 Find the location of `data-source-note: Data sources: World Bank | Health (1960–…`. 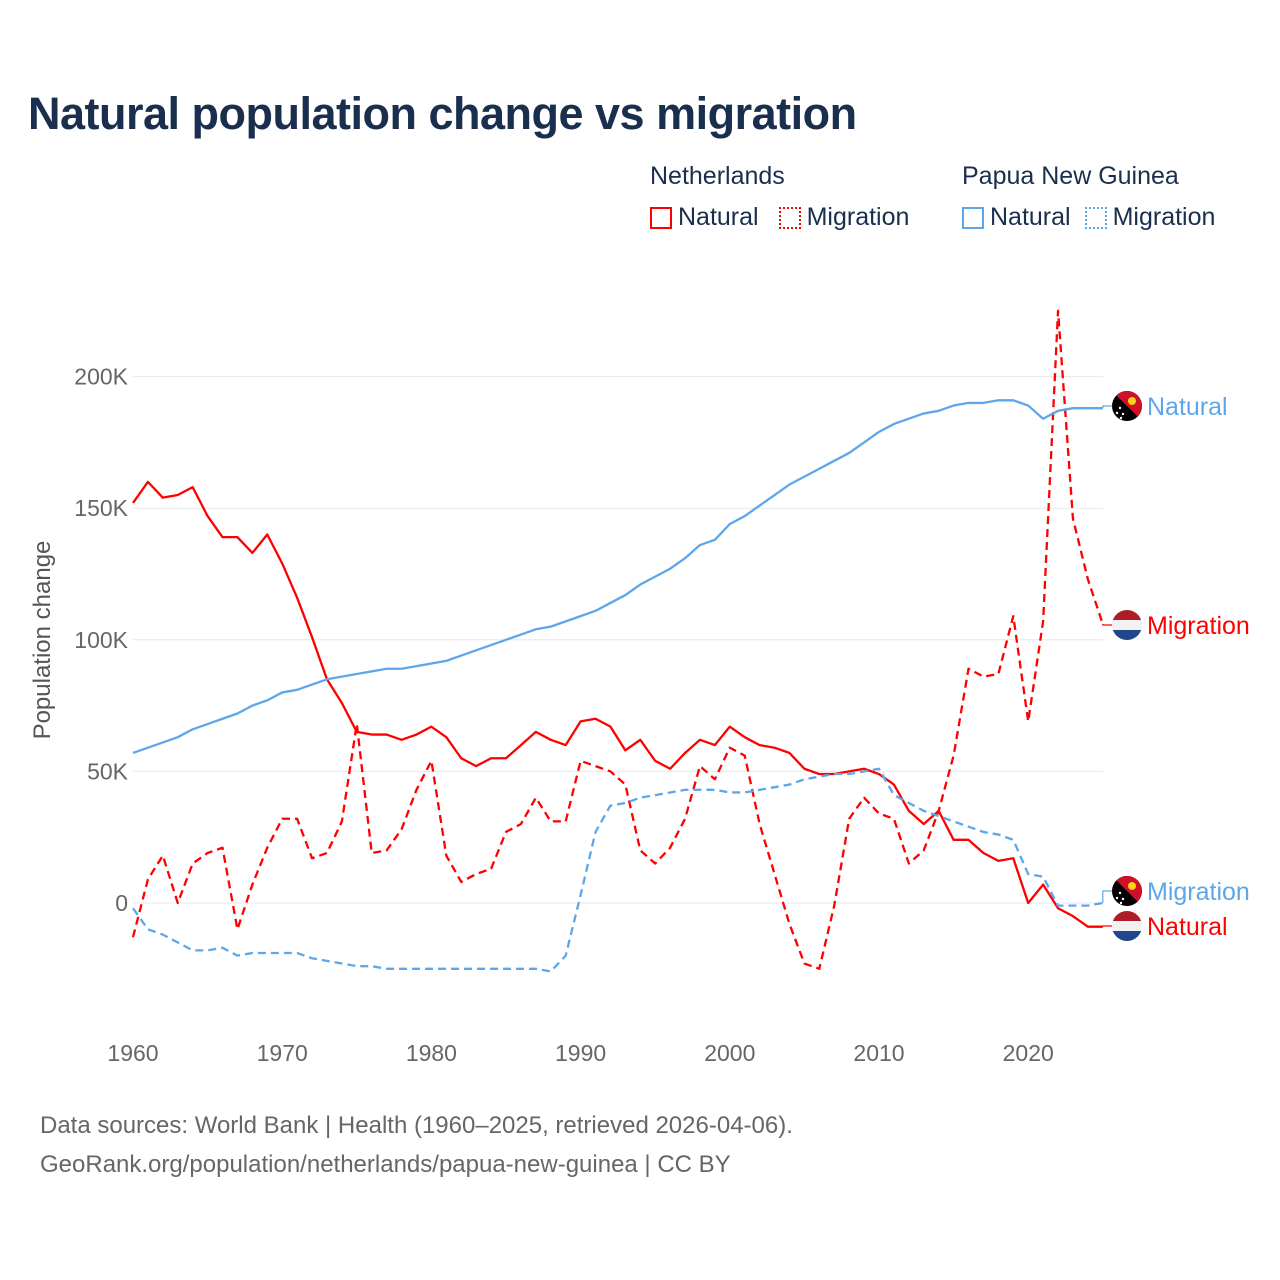

data-source-note: Data sources: World Bank | Health (1960–… is located at coordinates (416, 1125).